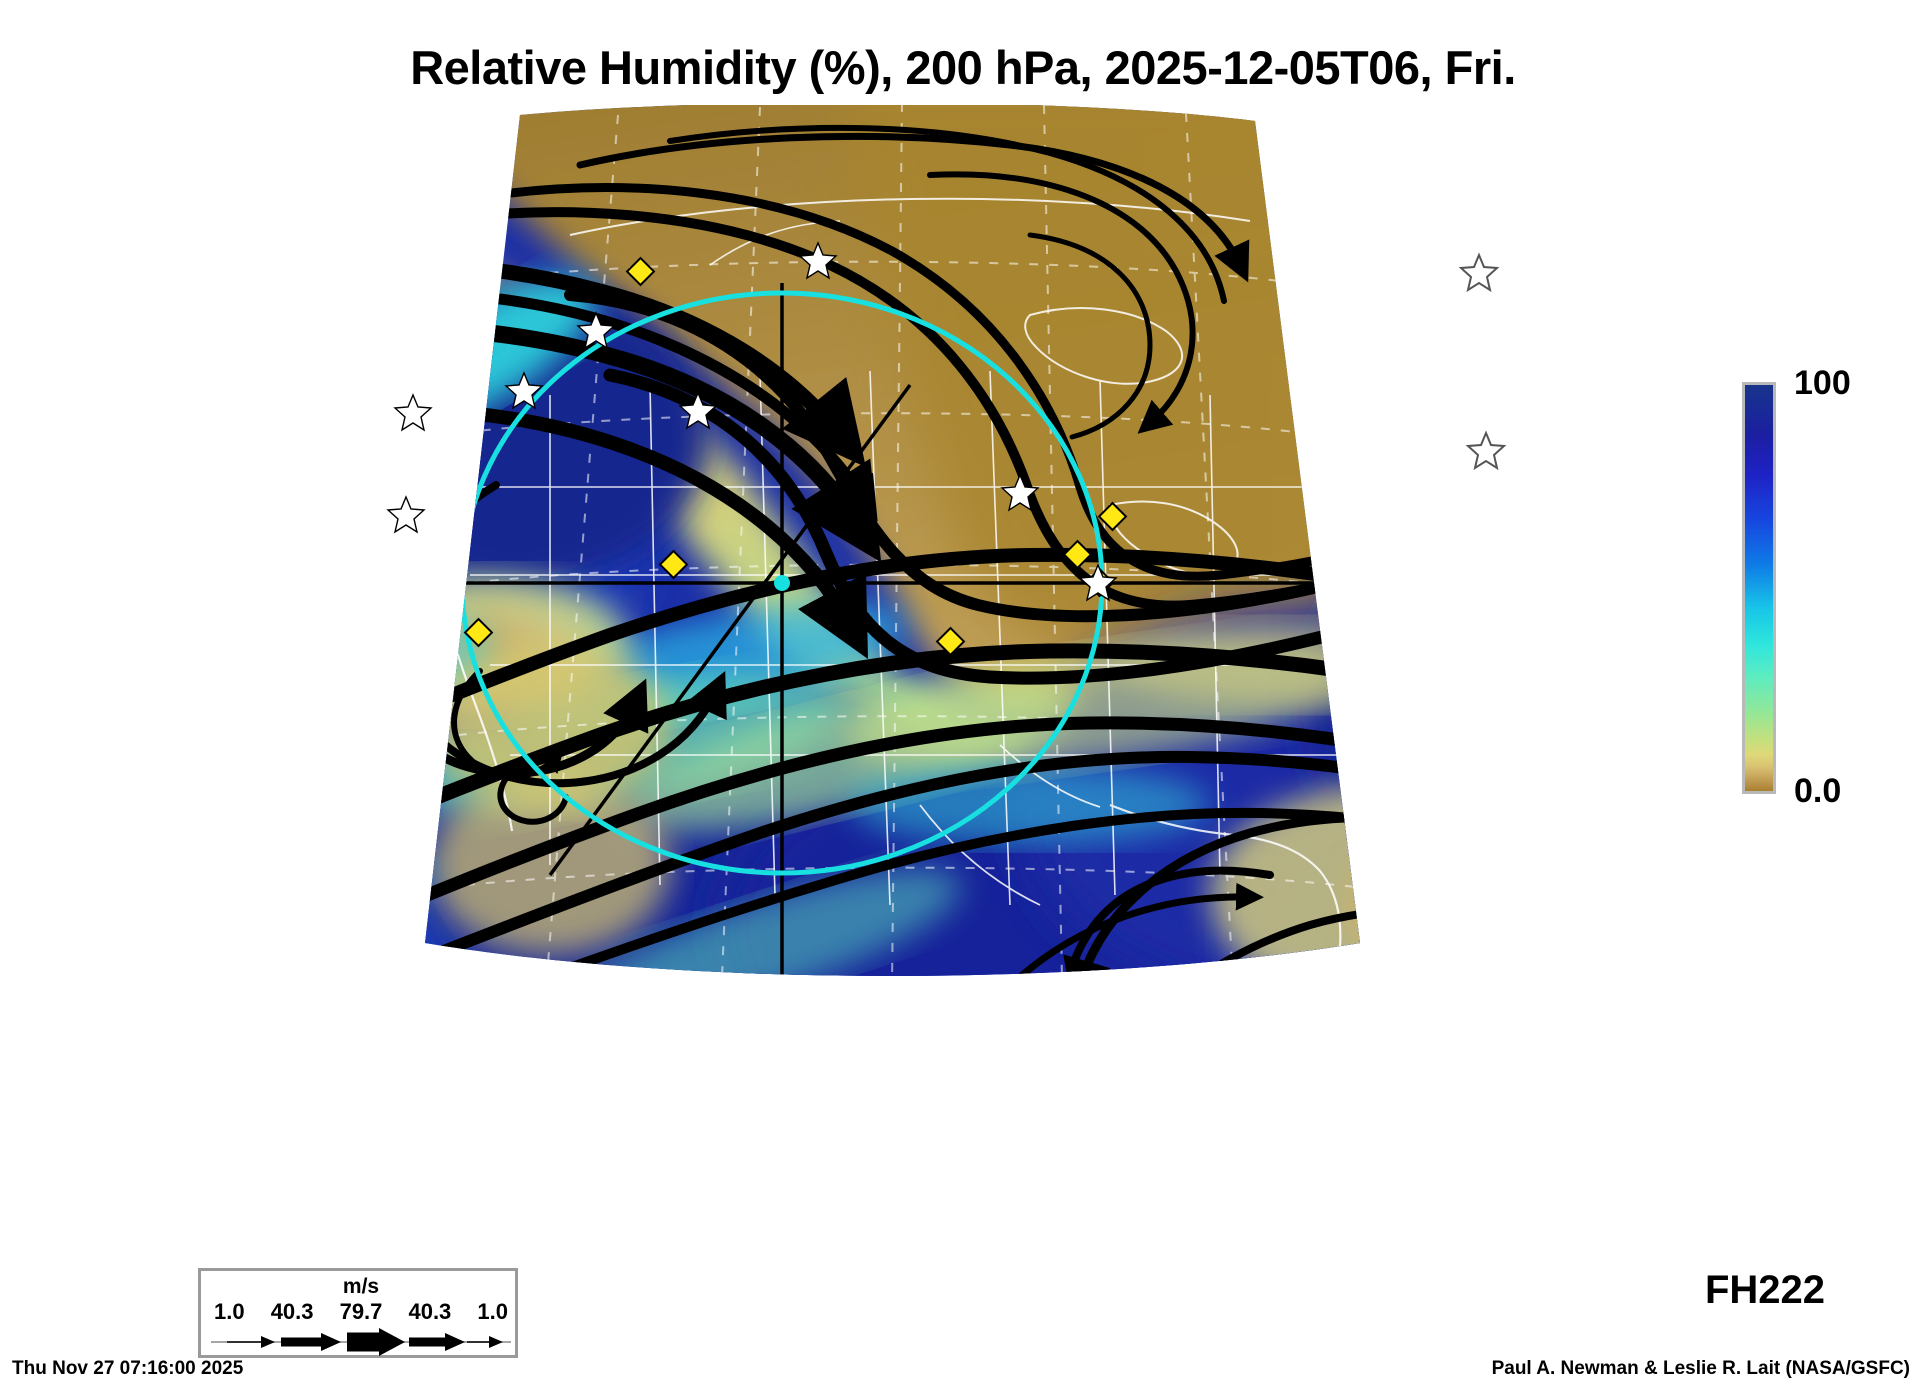 The width and height of the screenshot is (1926, 1394). Describe the element at coordinates (1765, 1290) in the screenshot. I see `forecast-hour-label: FH222` at that location.